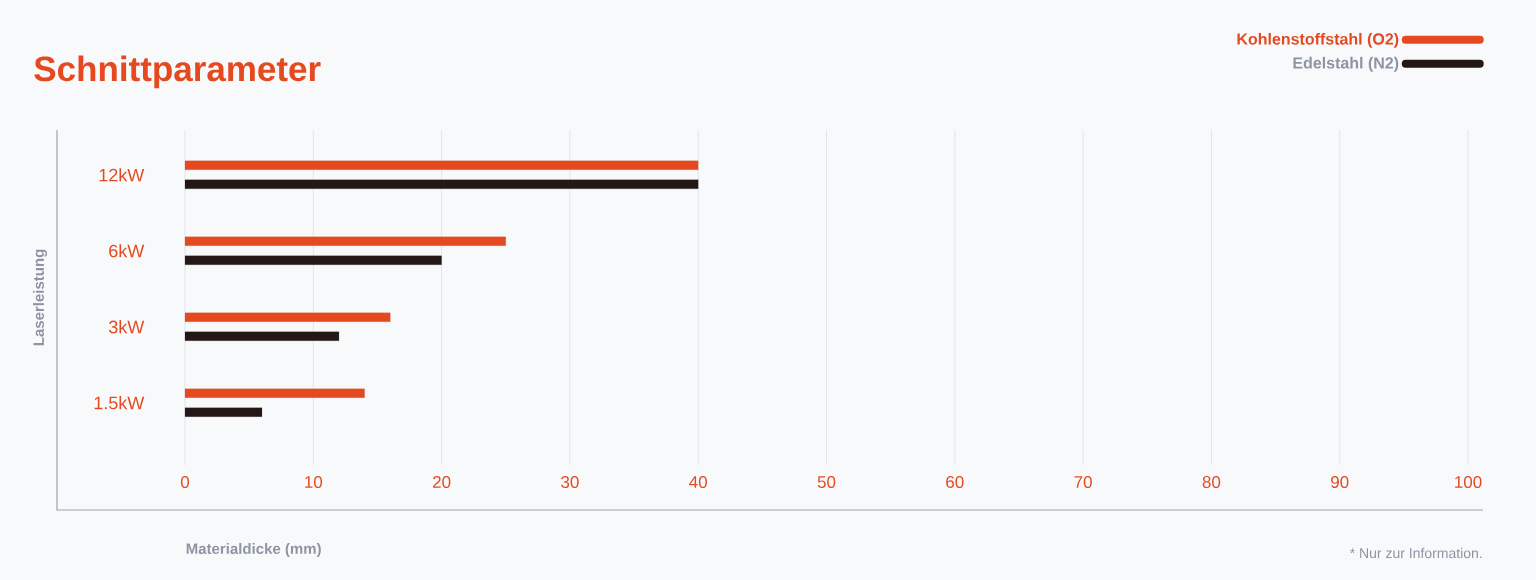 The height and width of the screenshot is (580, 1536). I want to click on y-axis-title: Laserleistung, so click(40, 297).